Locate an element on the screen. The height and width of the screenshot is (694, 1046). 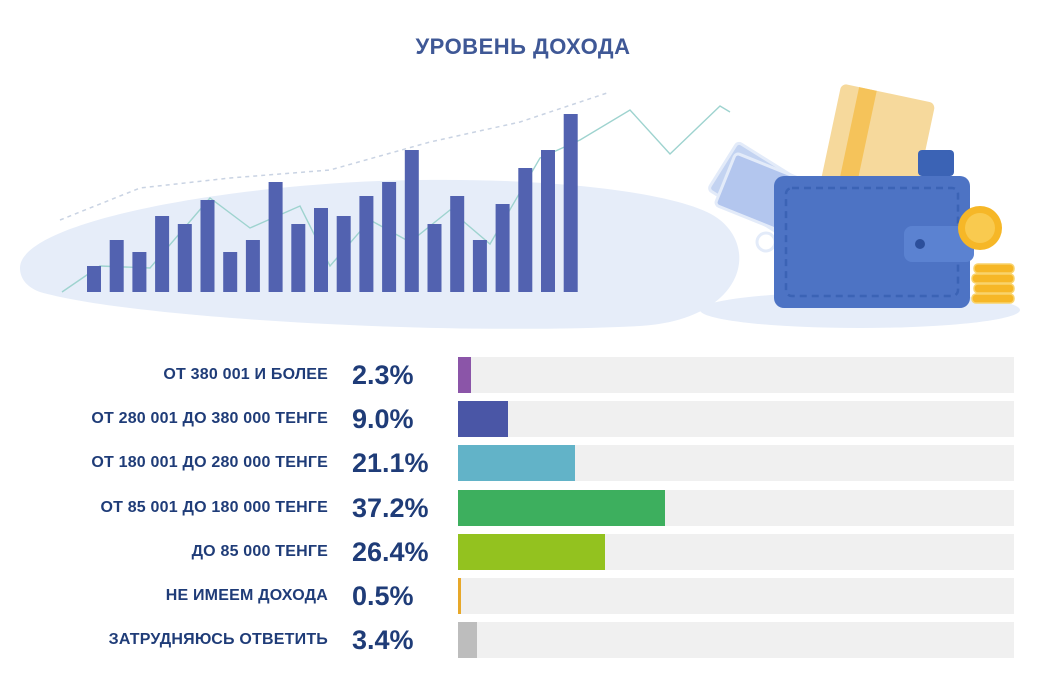
category-label: НЕ ИМЕЕМ ДОХОДА is located at coordinates (246, 595).